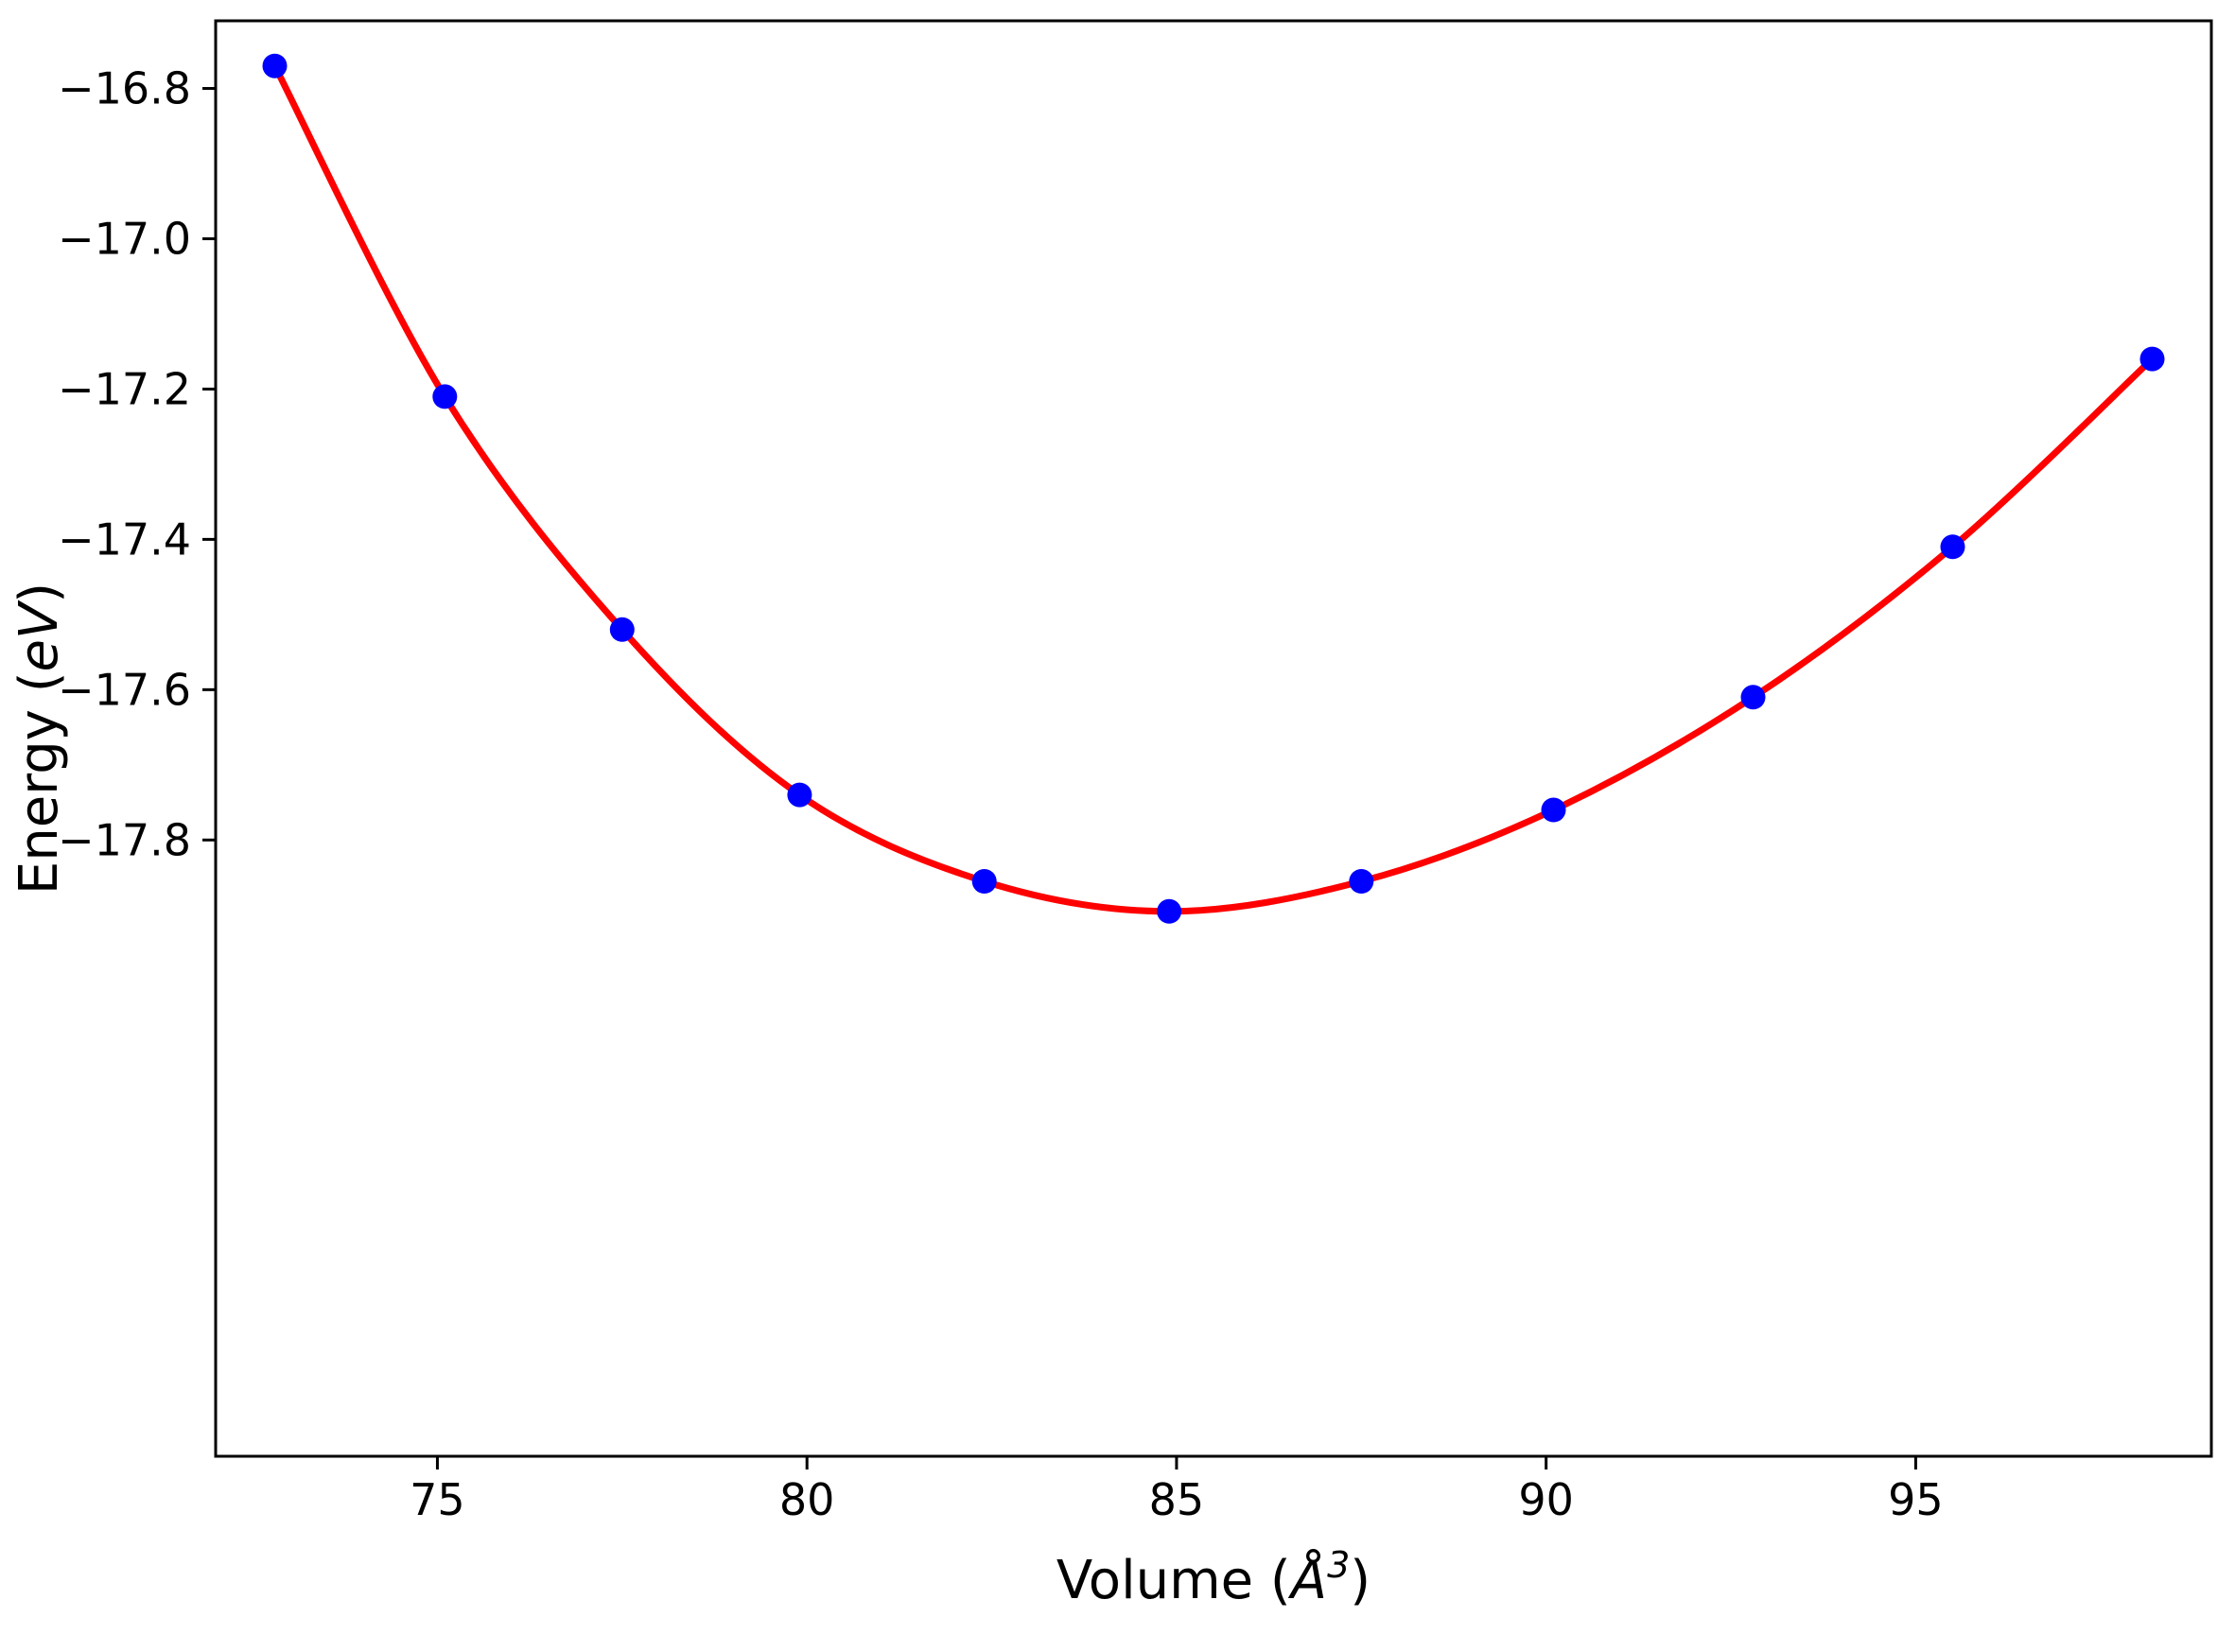 Image resolution: width=2235 pixels, height=1652 pixels. Describe the element at coordinates (39, 739) in the screenshot. I see `y-axis-label: Energy (eV)` at that location.